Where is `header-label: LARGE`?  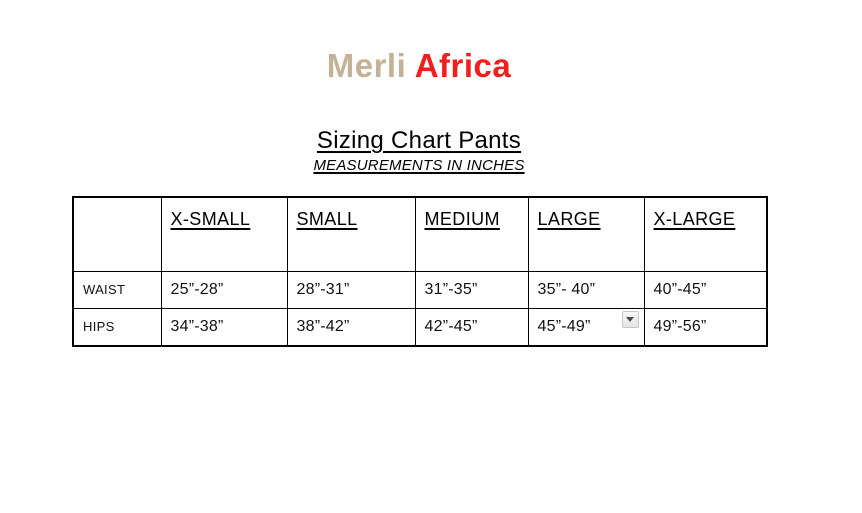 header-label: LARGE is located at coordinates (569, 219).